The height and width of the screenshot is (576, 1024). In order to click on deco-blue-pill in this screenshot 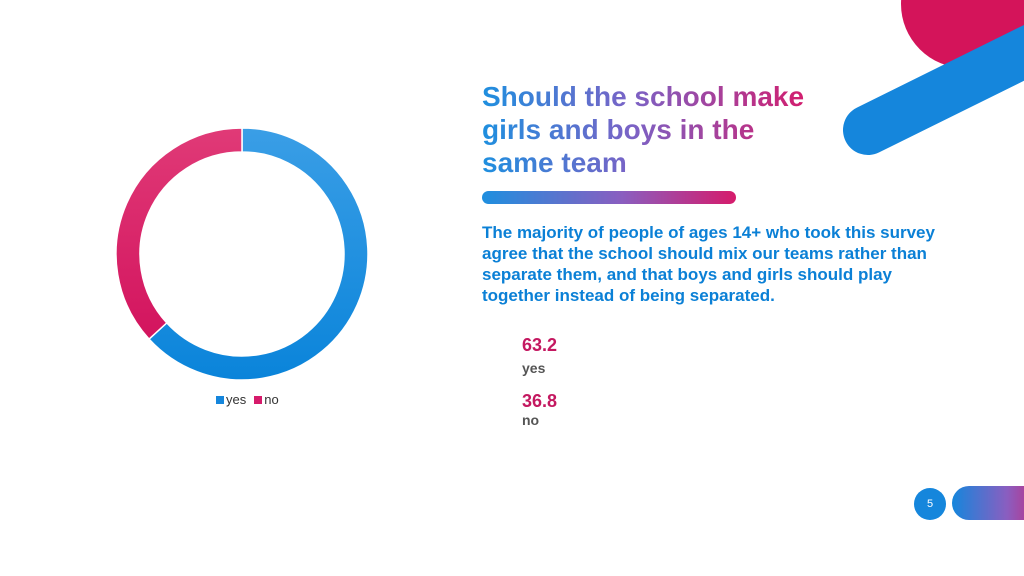, I will do `click(933, 89)`.